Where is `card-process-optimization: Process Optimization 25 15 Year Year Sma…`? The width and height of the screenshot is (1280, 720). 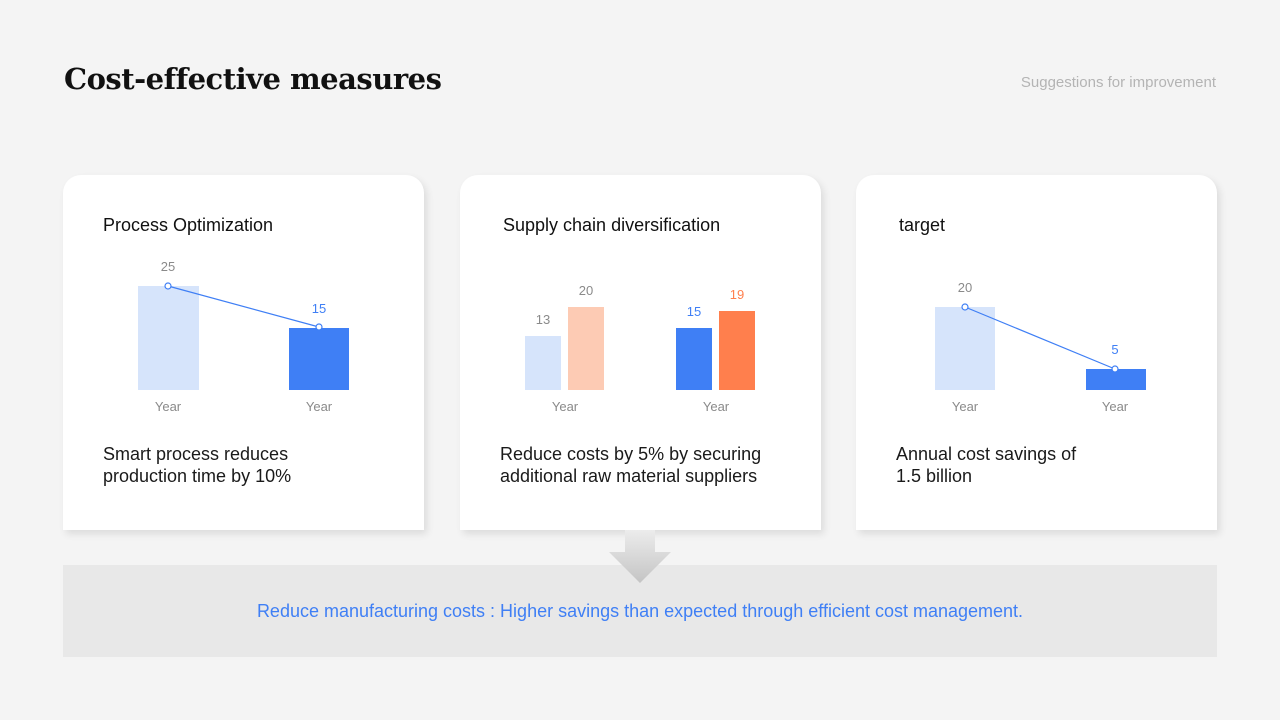 card-process-optimization: Process Optimization 25 15 Year Year Sma… is located at coordinates (243, 352).